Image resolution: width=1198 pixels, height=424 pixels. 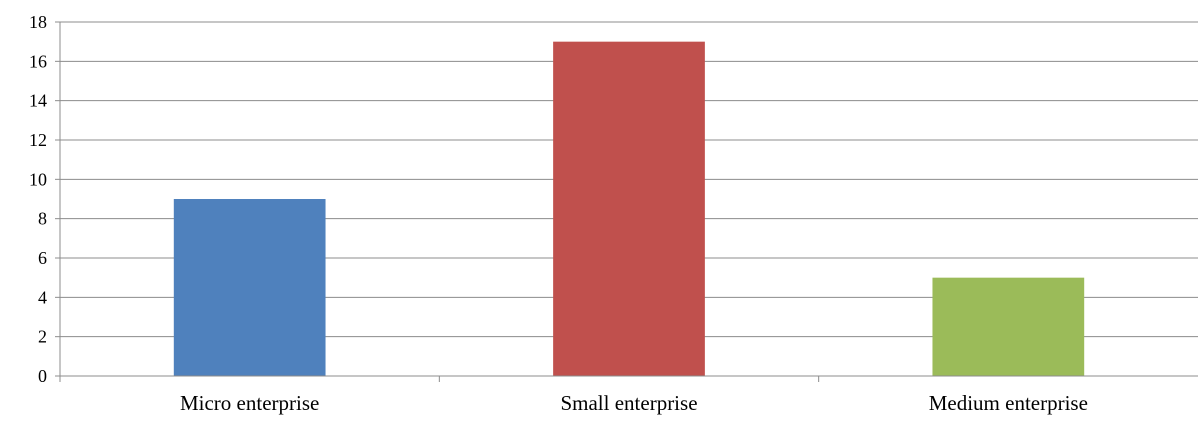 I want to click on y-tick-label: 8, so click(x=42, y=219).